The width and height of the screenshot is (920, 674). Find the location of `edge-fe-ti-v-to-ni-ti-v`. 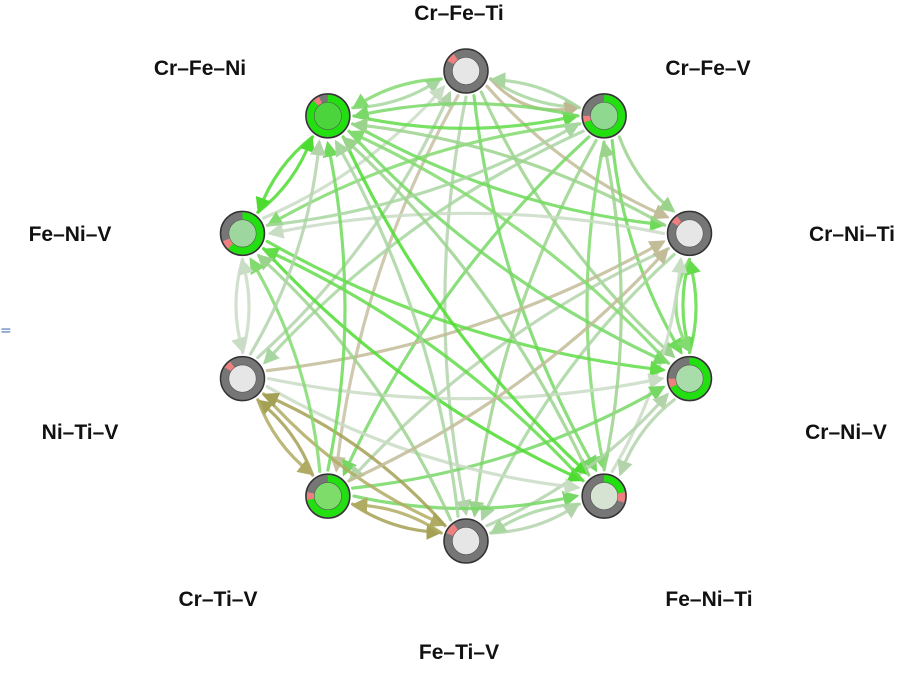

edge-fe-ti-v-to-ni-ti-v is located at coordinates (354, 460).